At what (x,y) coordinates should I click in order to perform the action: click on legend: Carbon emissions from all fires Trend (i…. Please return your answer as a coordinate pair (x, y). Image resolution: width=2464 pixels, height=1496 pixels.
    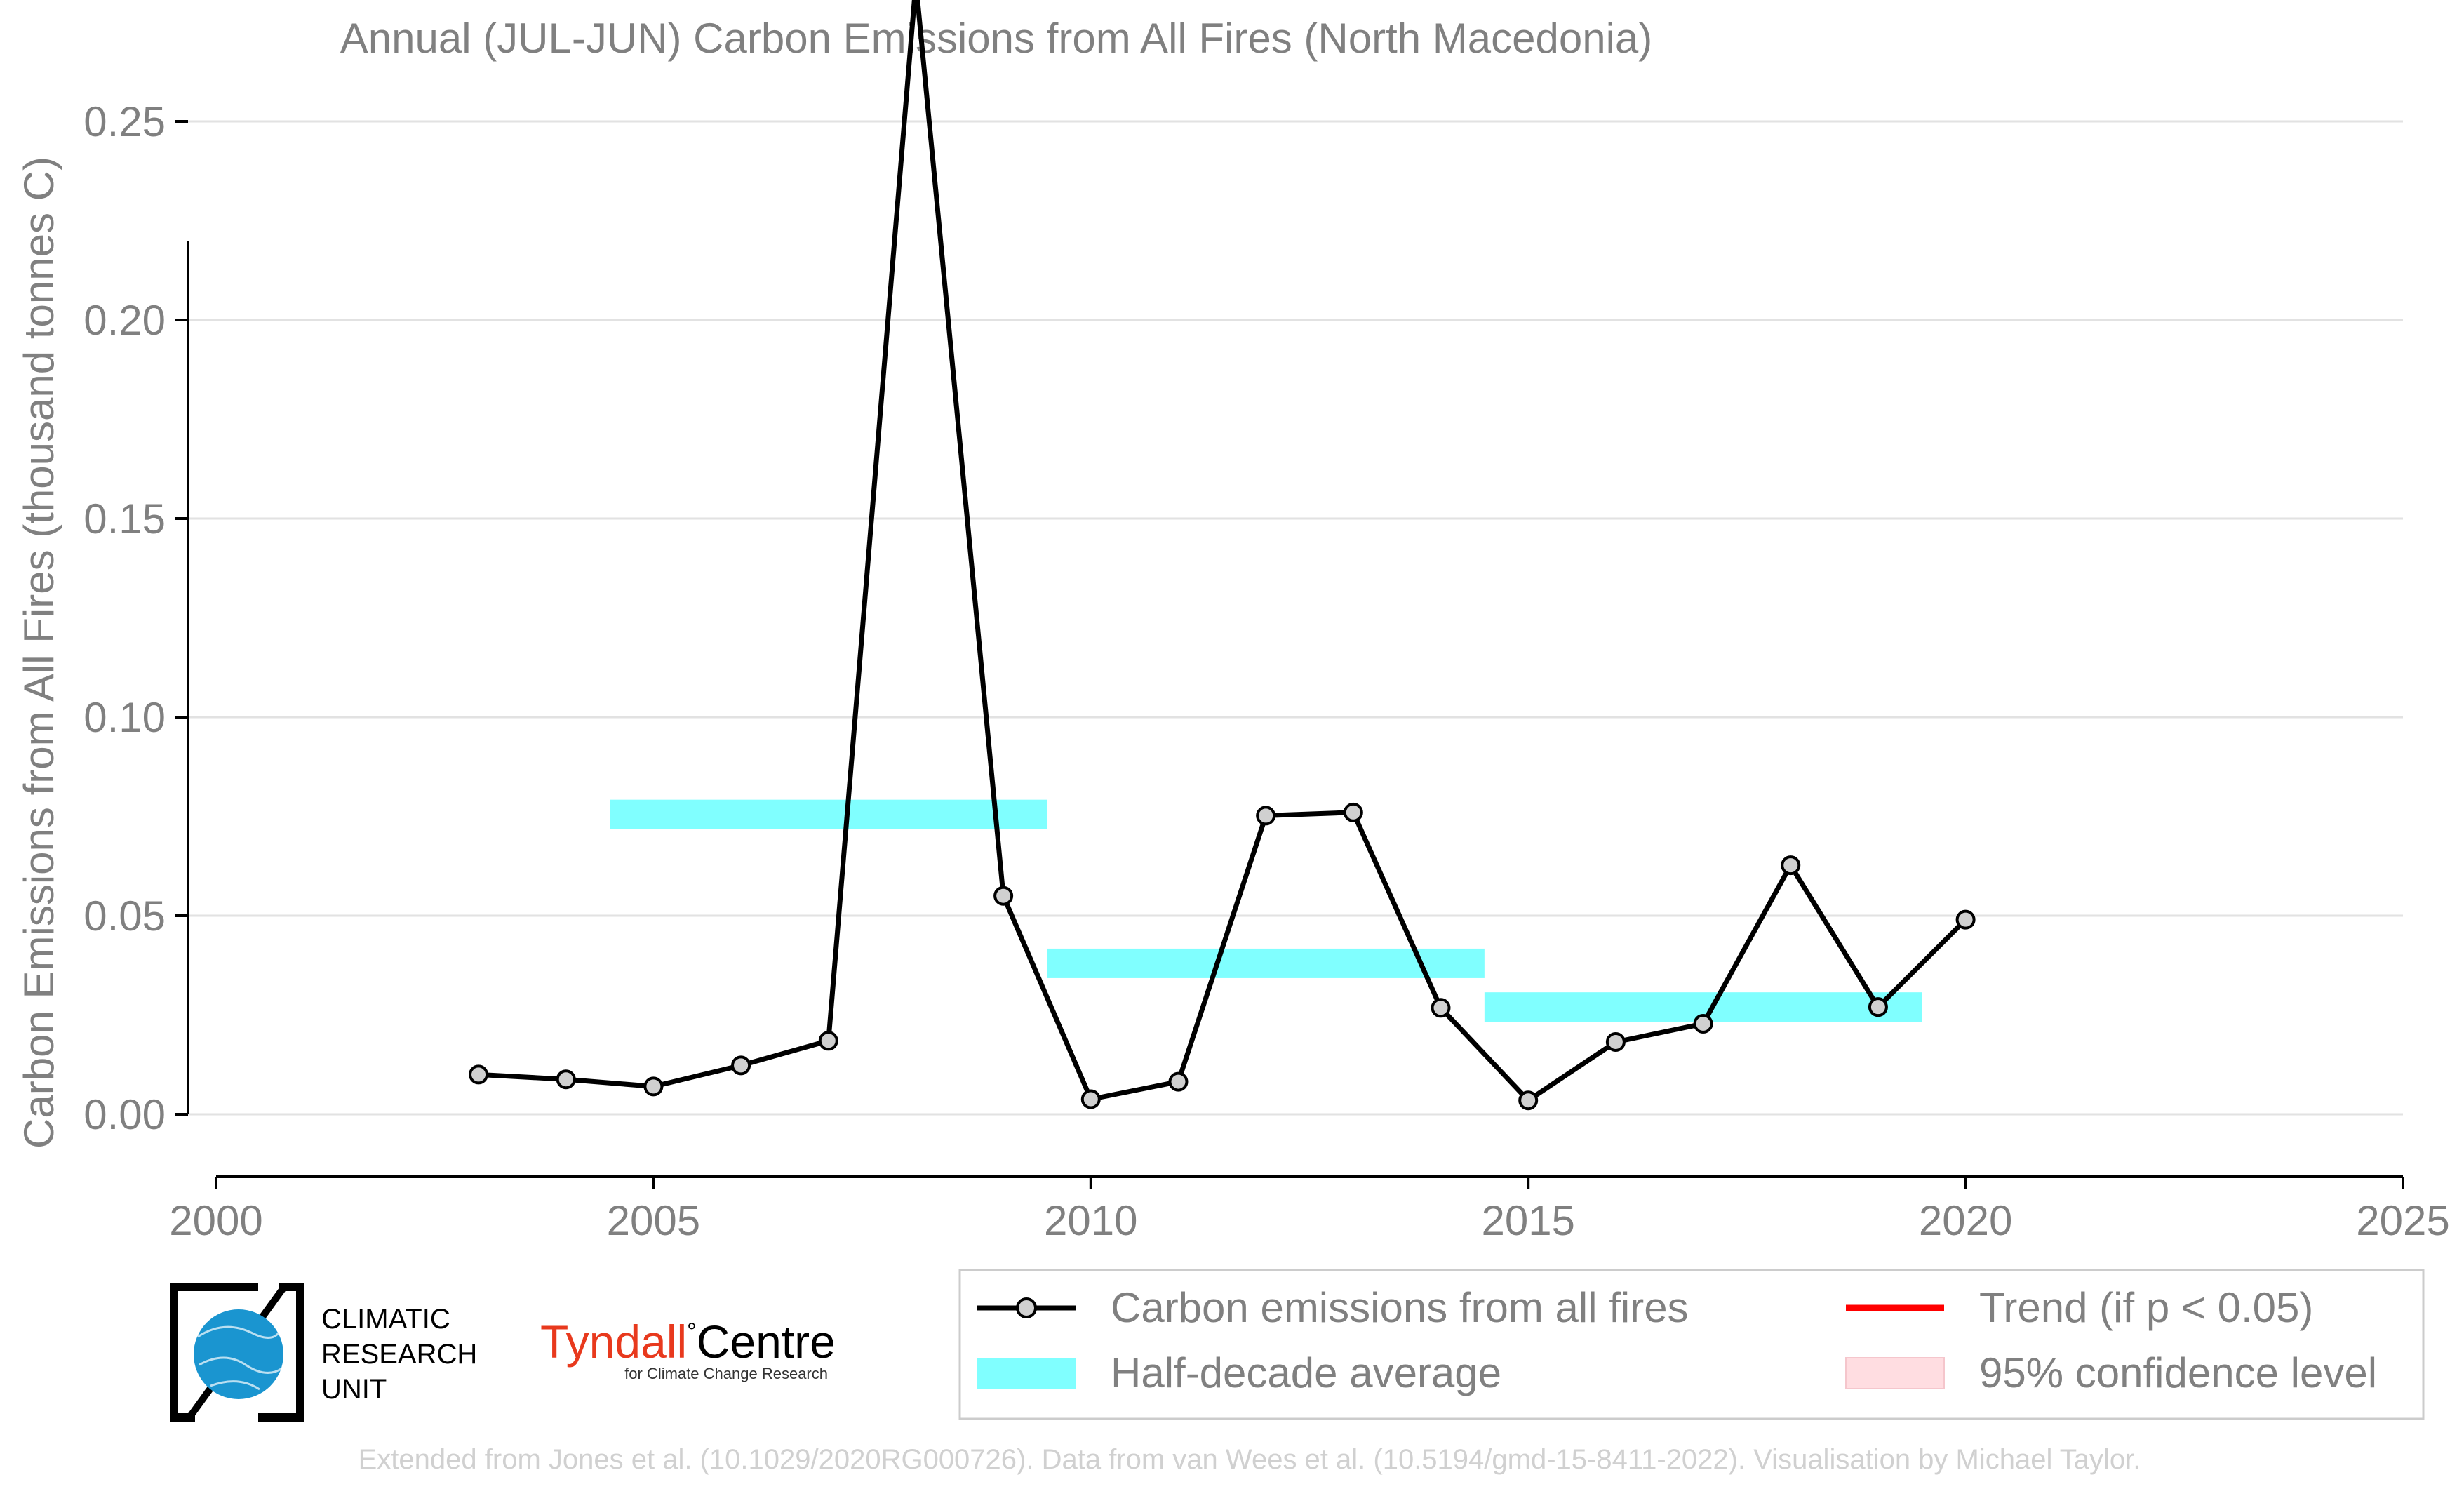
    Looking at the image, I should click on (1691, 1344).